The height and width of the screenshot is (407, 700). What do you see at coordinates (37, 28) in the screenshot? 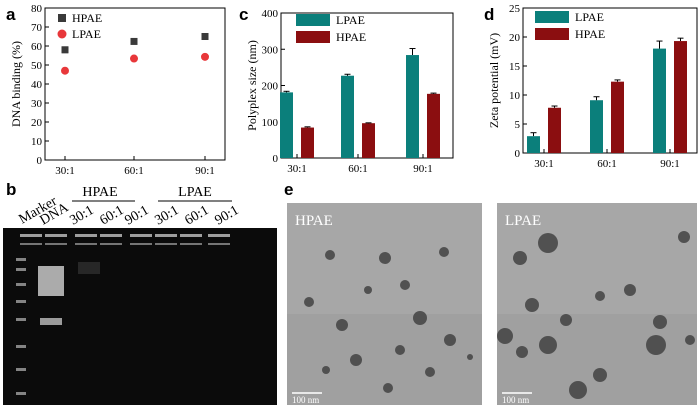
I see `y-tick-label: 70` at bounding box center [37, 28].